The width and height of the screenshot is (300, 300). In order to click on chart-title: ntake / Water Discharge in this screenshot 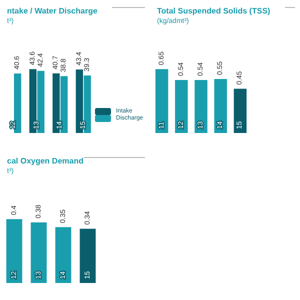, I will do `click(52, 11)`.